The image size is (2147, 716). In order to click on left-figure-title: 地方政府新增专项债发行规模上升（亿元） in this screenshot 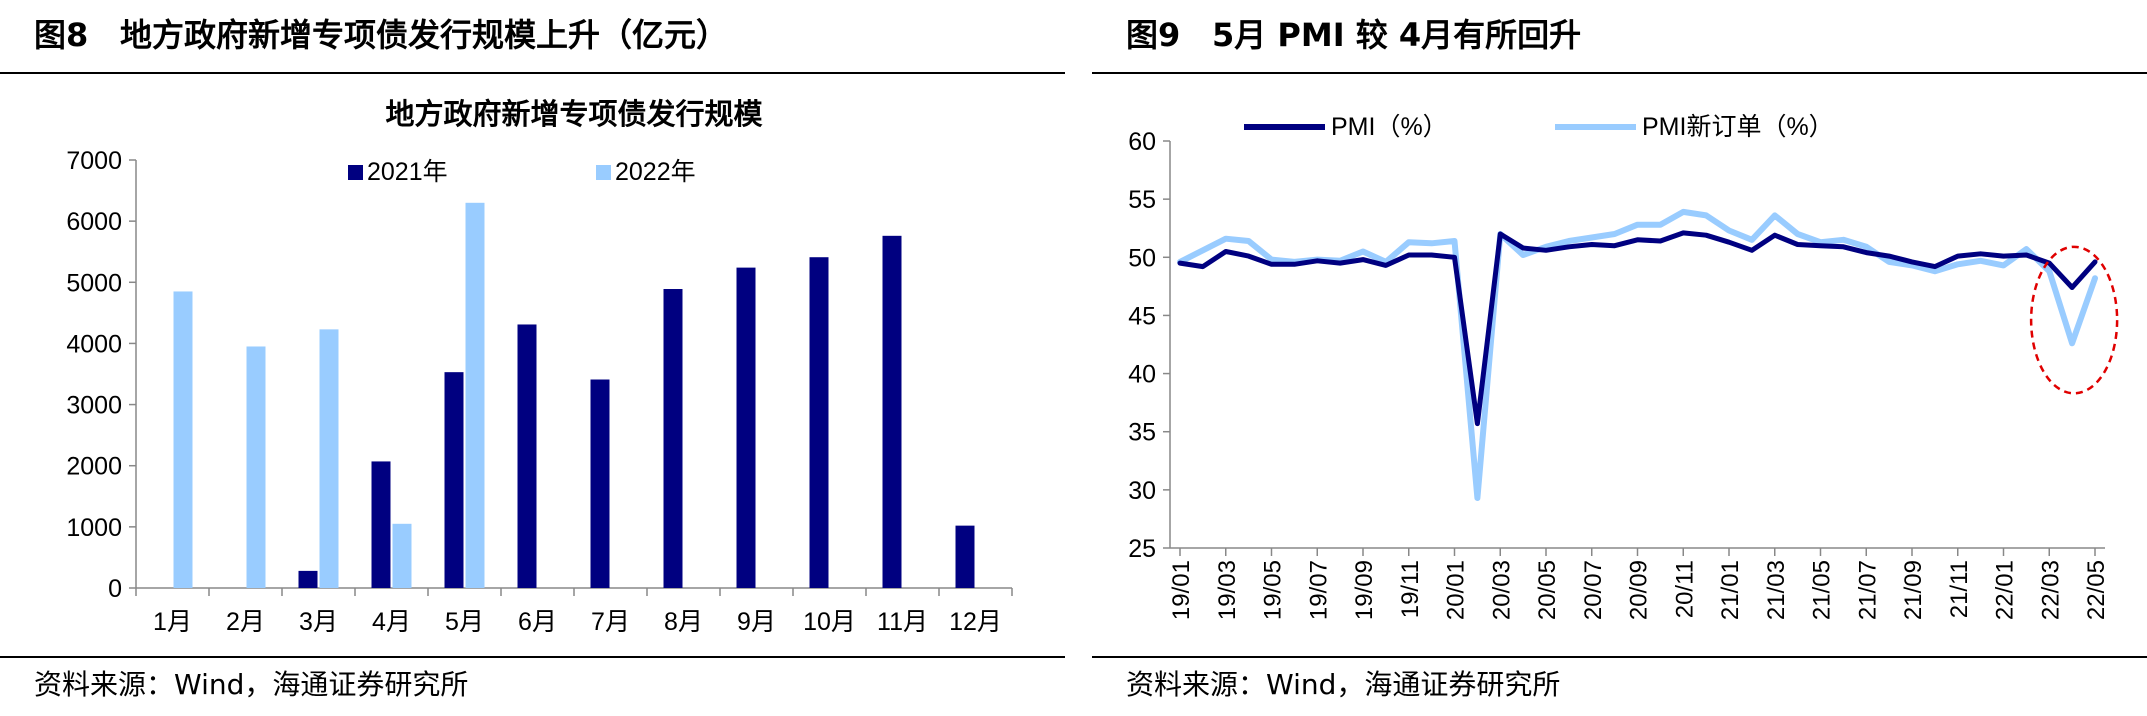, I will do `click(424, 35)`.